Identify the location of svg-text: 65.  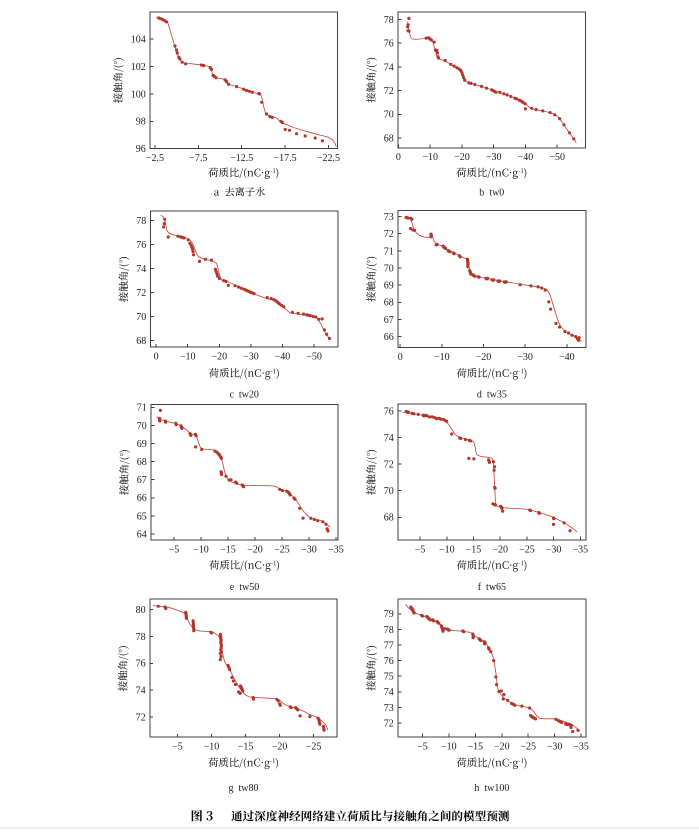
(142, 516).